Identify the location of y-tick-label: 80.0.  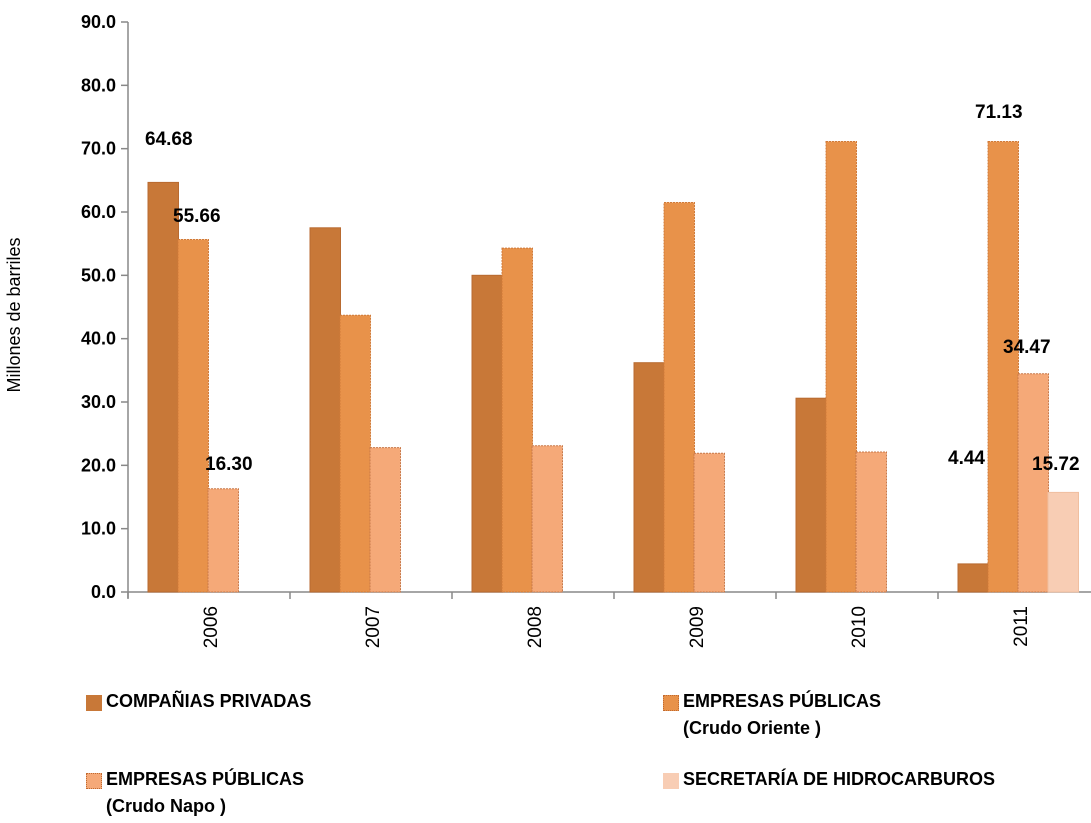
(98, 85).